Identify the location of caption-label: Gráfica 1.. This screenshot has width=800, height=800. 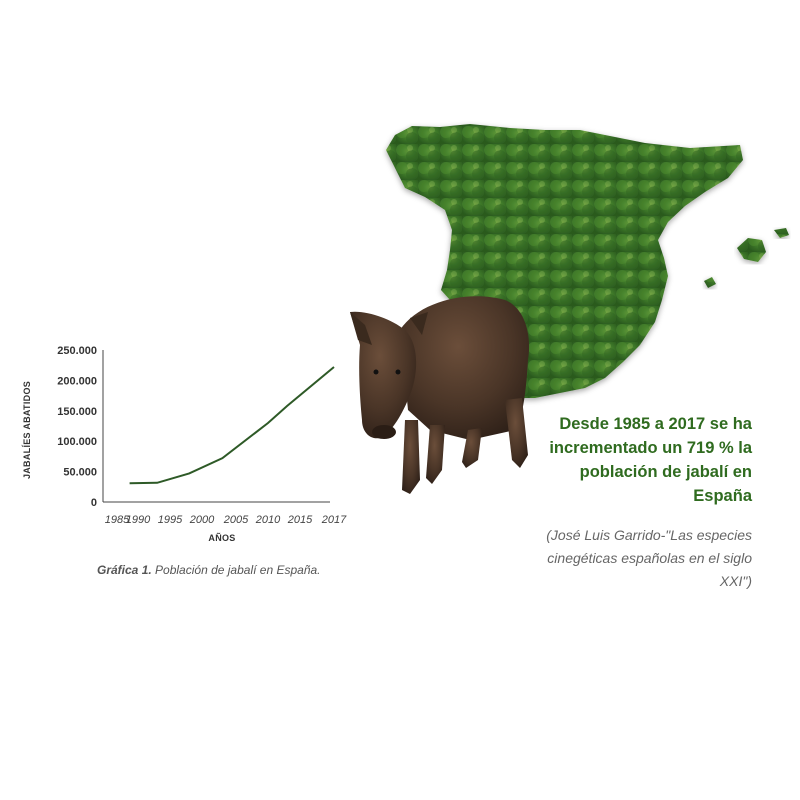
(124, 570).